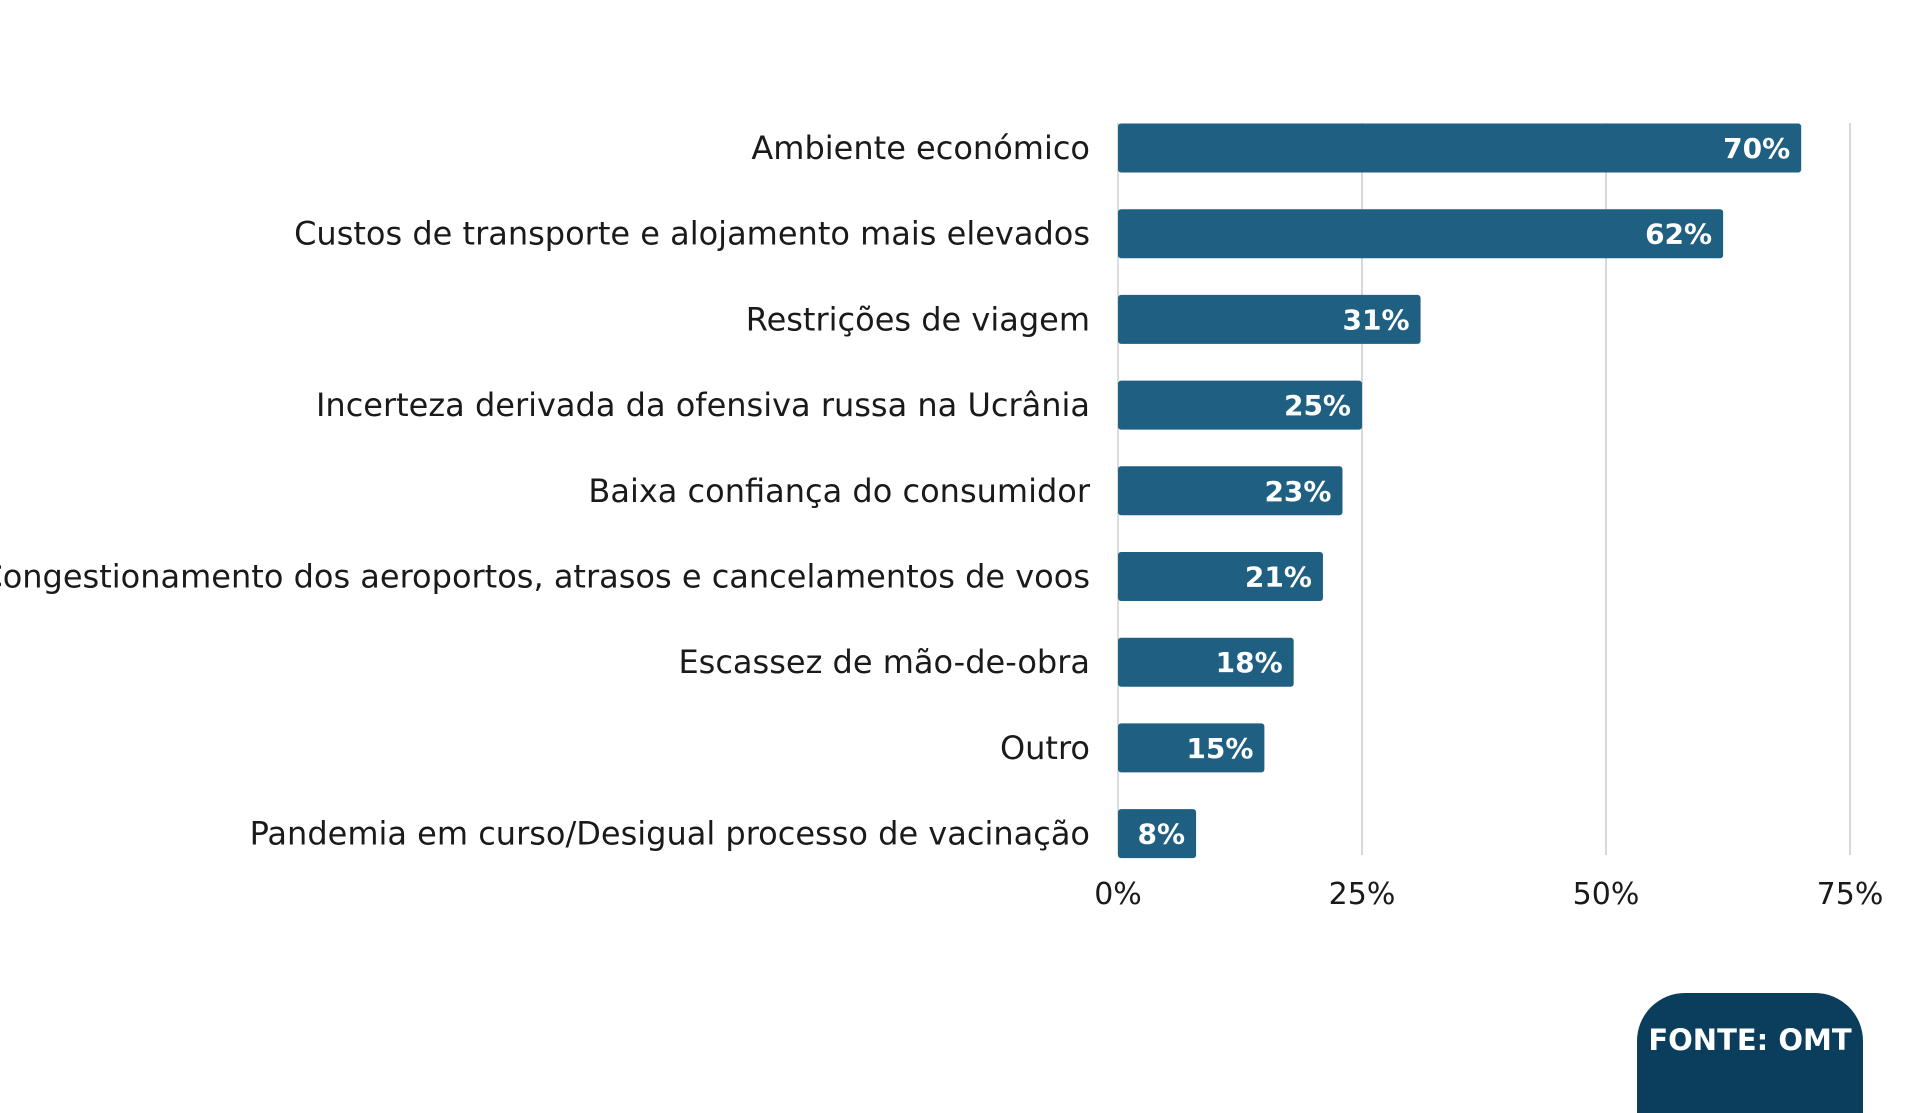 This screenshot has width=1920, height=1113. What do you see at coordinates (920, 148) in the screenshot?
I see `category-label: Ambiente económico` at bounding box center [920, 148].